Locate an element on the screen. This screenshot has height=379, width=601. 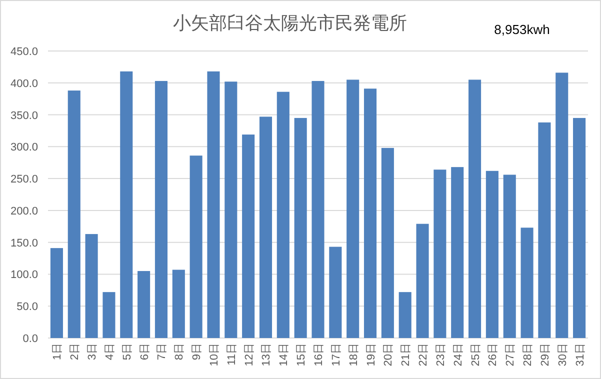
y-tick-label: 200.0 is located at coordinates (24, 211).